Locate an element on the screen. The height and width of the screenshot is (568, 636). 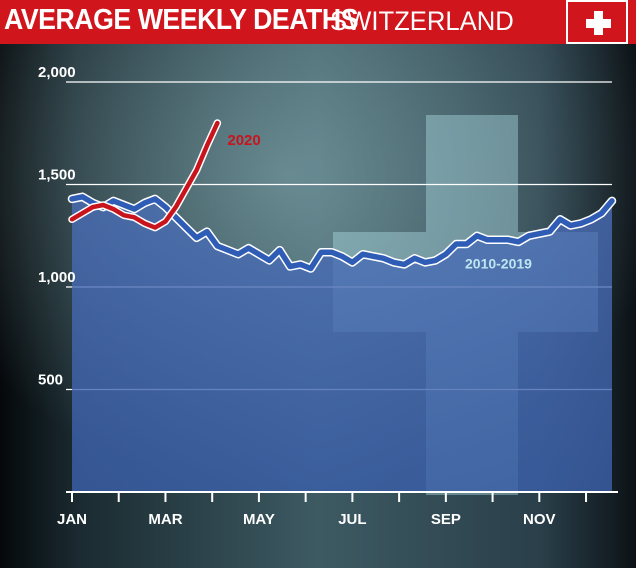
swiss-flag-icon is located at coordinates (597, 22).